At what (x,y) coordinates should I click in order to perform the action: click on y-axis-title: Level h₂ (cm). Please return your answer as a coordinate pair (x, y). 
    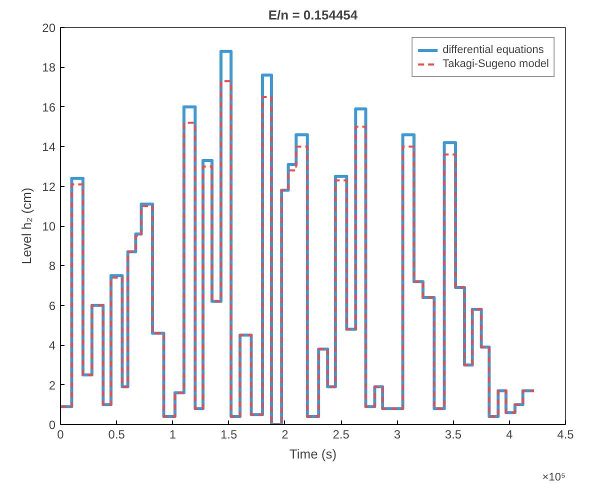
    Looking at the image, I should click on (26, 226).